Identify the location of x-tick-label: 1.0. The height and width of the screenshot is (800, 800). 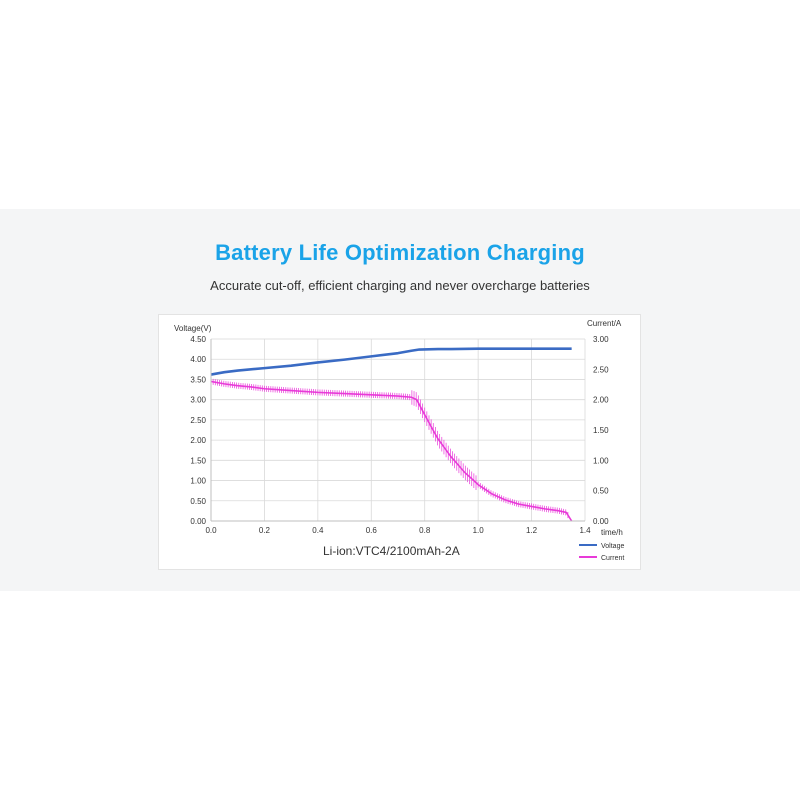
(479, 530).